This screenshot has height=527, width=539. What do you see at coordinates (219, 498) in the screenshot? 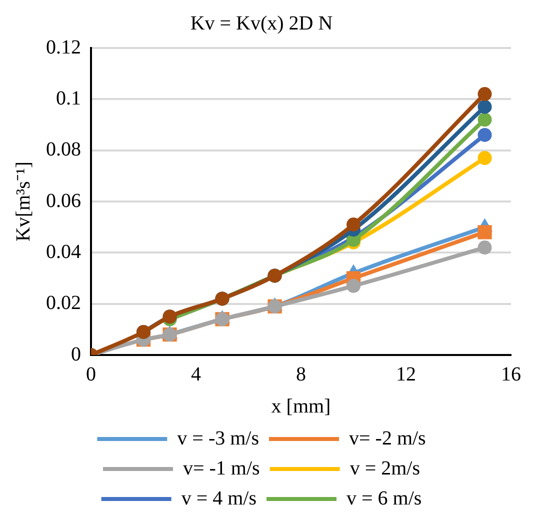
I see `legend-label: v = 4 m/s` at bounding box center [219, 498].